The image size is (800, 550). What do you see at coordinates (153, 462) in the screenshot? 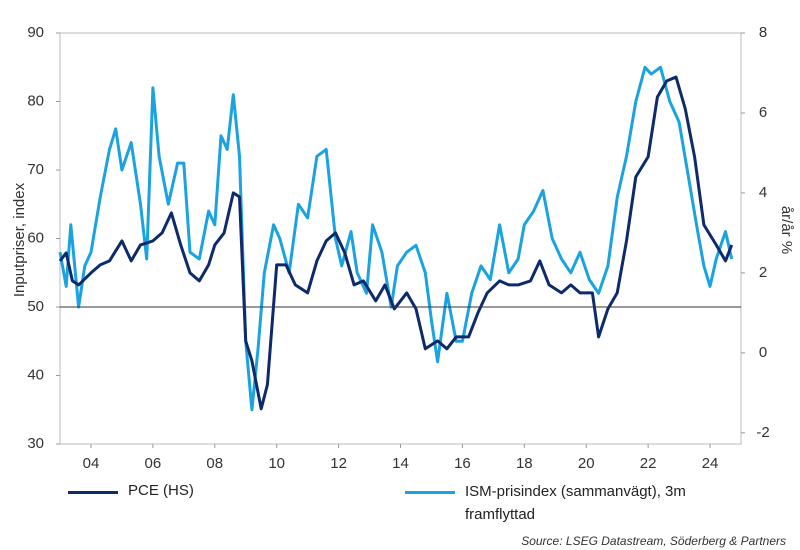
I see `x-tick-label: 06` at bounding box center [153, 462].